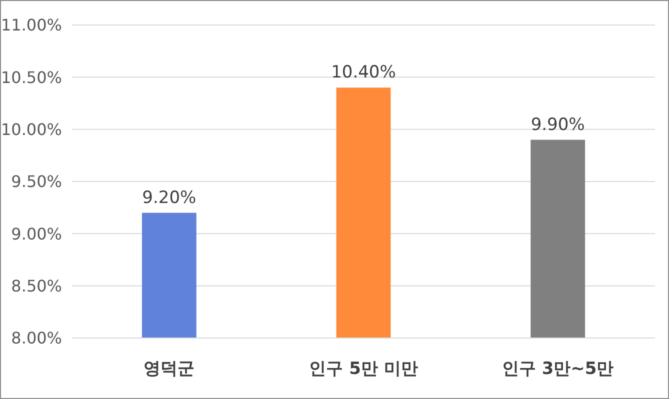  Describe the element at coordinates (36, 338) in the screenshot. I see `y-tick-label: 8.00%` at that location.